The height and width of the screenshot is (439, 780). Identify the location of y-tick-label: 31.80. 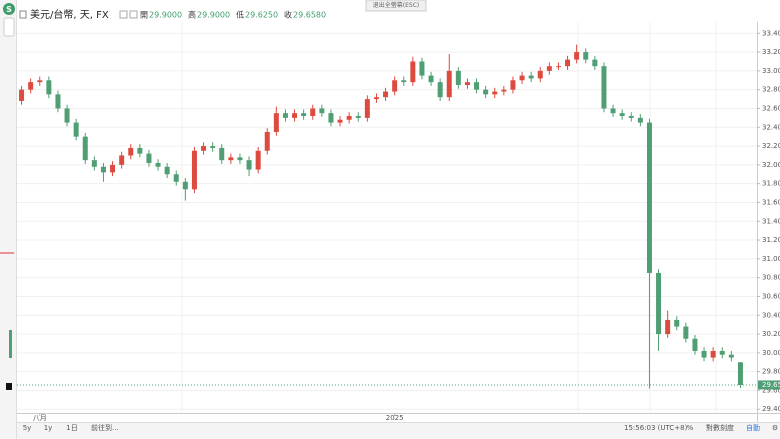
(771, 184).